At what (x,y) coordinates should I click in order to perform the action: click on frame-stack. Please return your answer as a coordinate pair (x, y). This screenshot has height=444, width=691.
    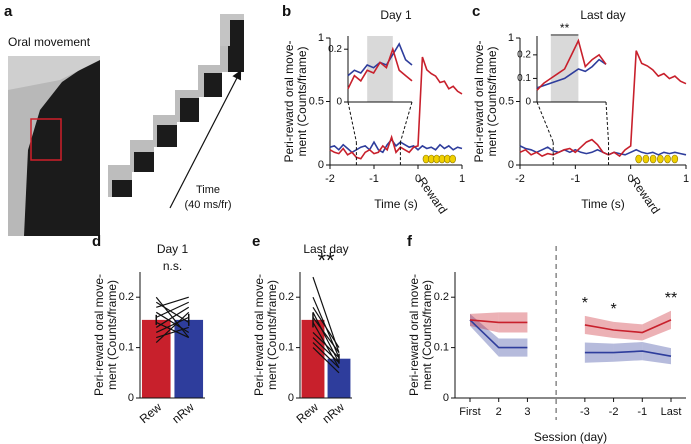
    Looking at the image, I should click on (176, 105).